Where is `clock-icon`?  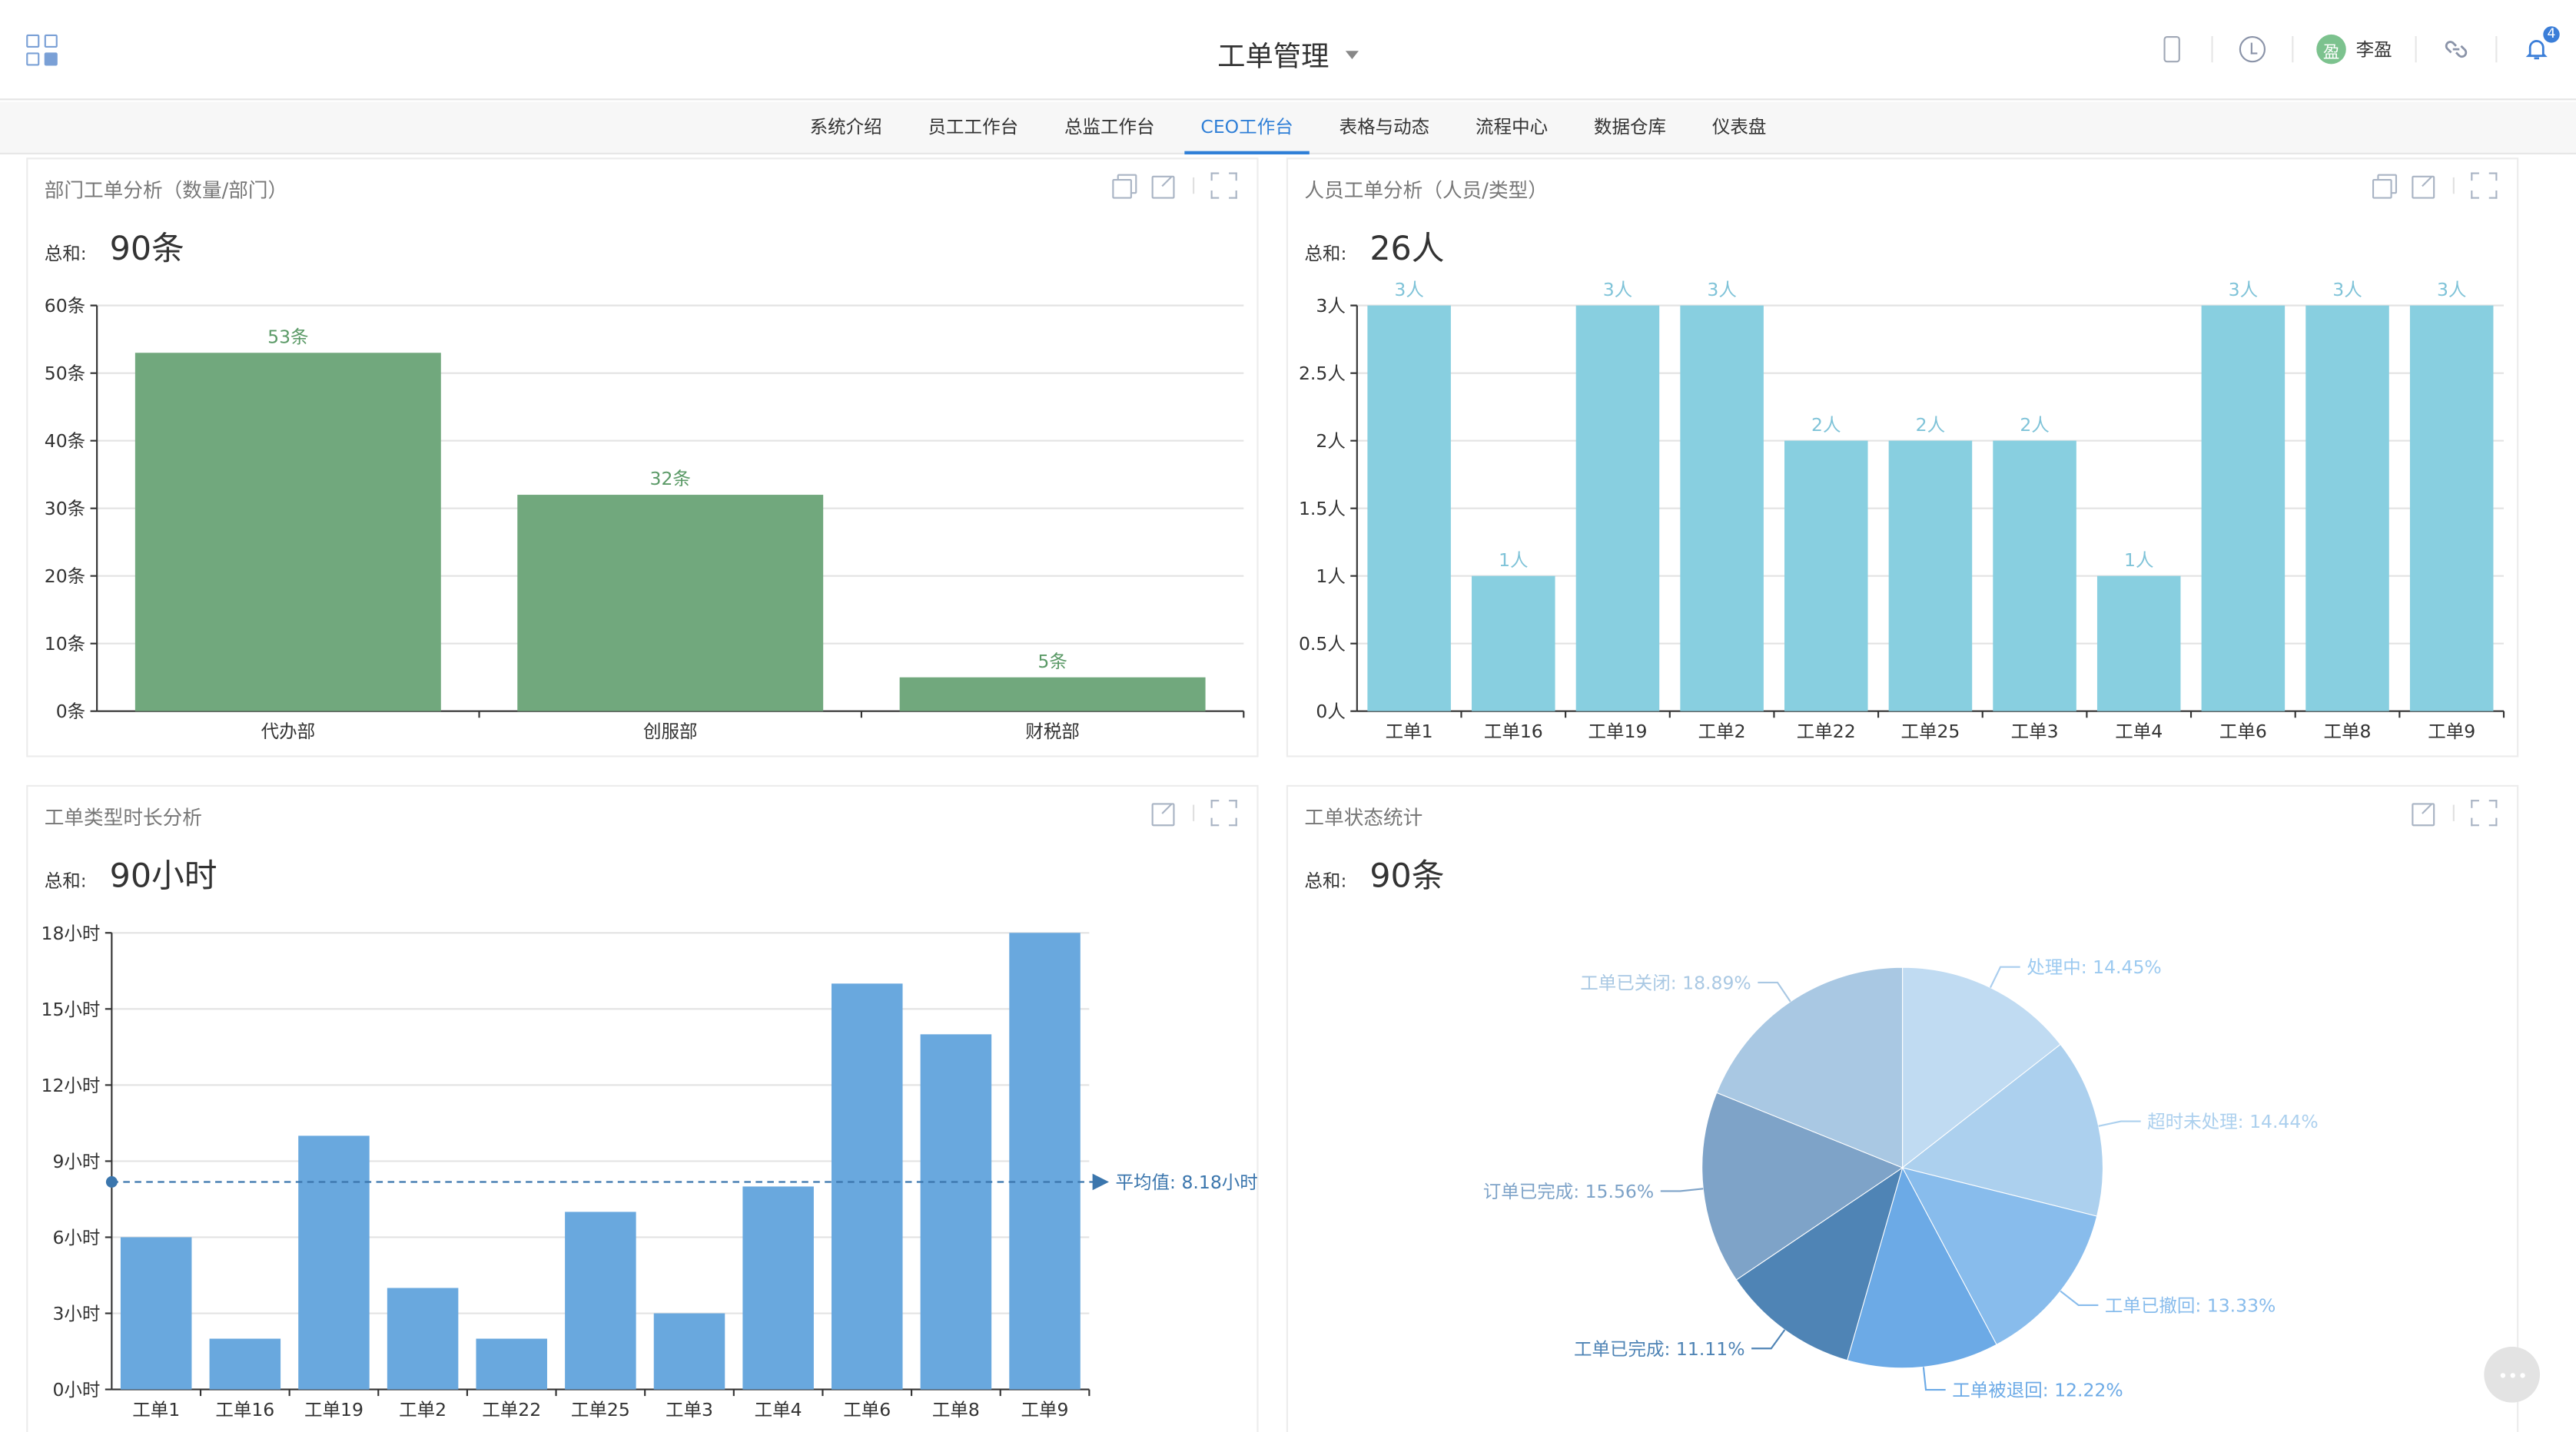 clock-icon is located at coordinates (2252, 50).